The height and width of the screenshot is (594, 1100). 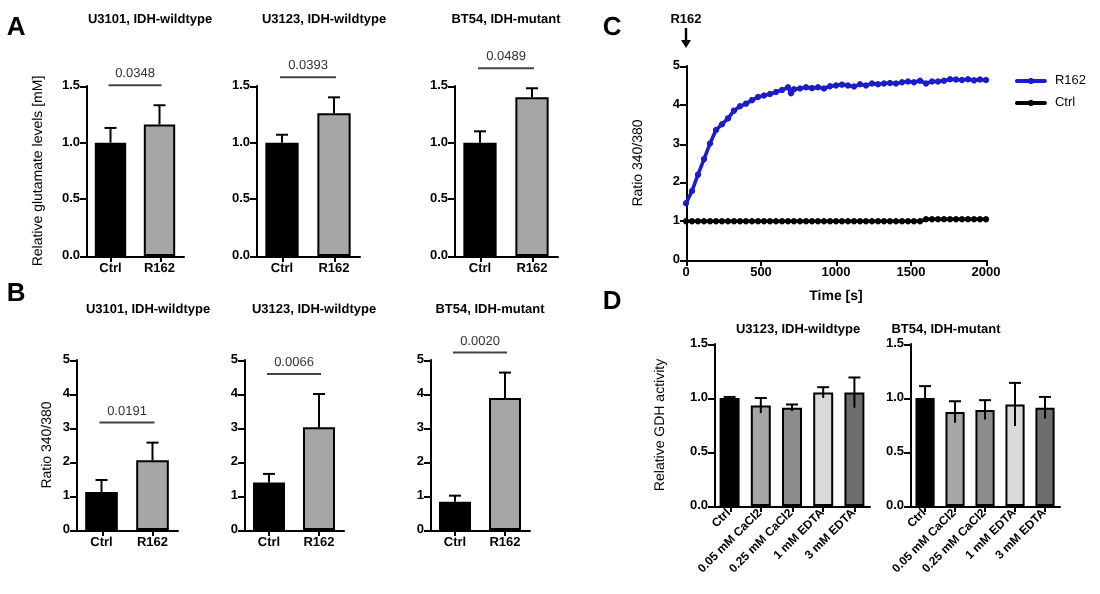 I want to click on text: A, so click(x=16, y=26).